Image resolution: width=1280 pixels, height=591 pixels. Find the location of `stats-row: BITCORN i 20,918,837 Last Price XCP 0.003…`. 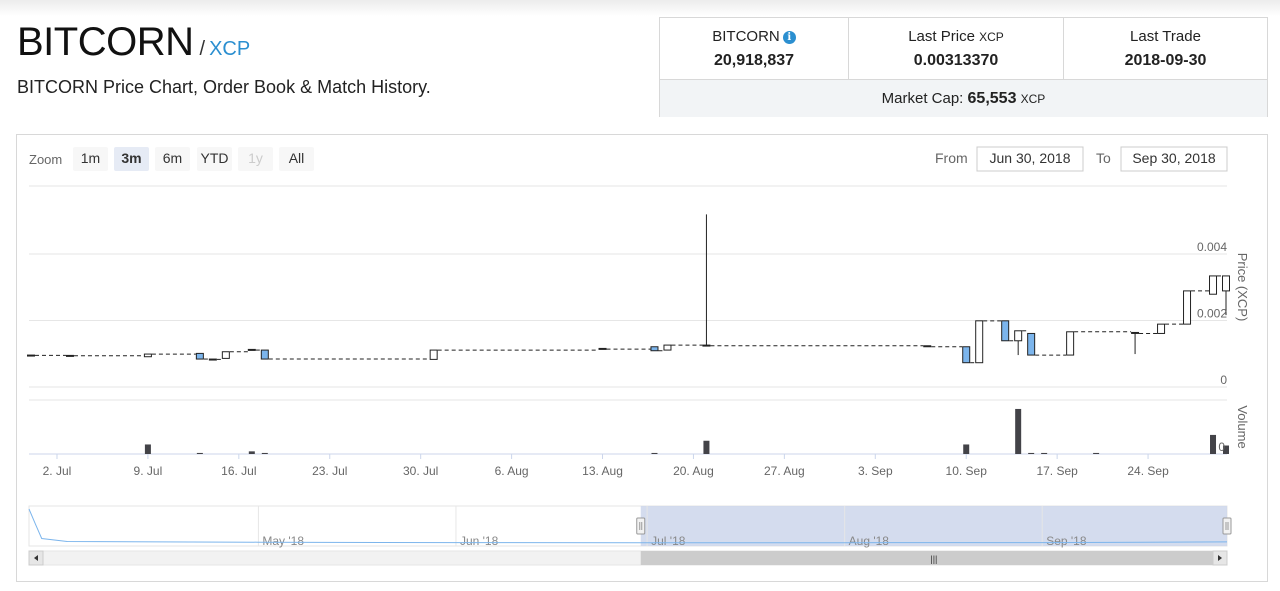

stats-row: BITCORN i 20,918,837 Last Price XCP 0.003… is located at coordinates (963, 49).